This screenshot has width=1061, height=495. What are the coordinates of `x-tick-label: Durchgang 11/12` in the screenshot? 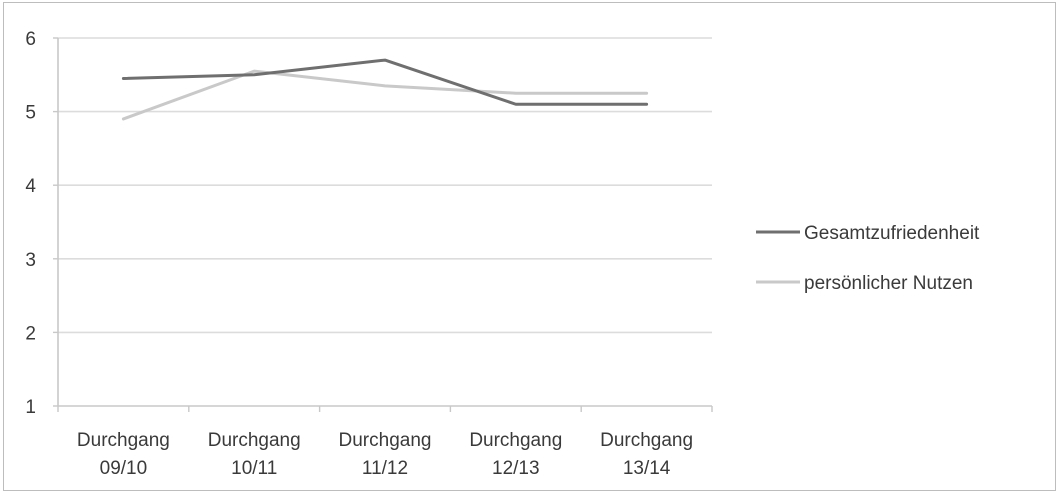 It's located at (385, 454).